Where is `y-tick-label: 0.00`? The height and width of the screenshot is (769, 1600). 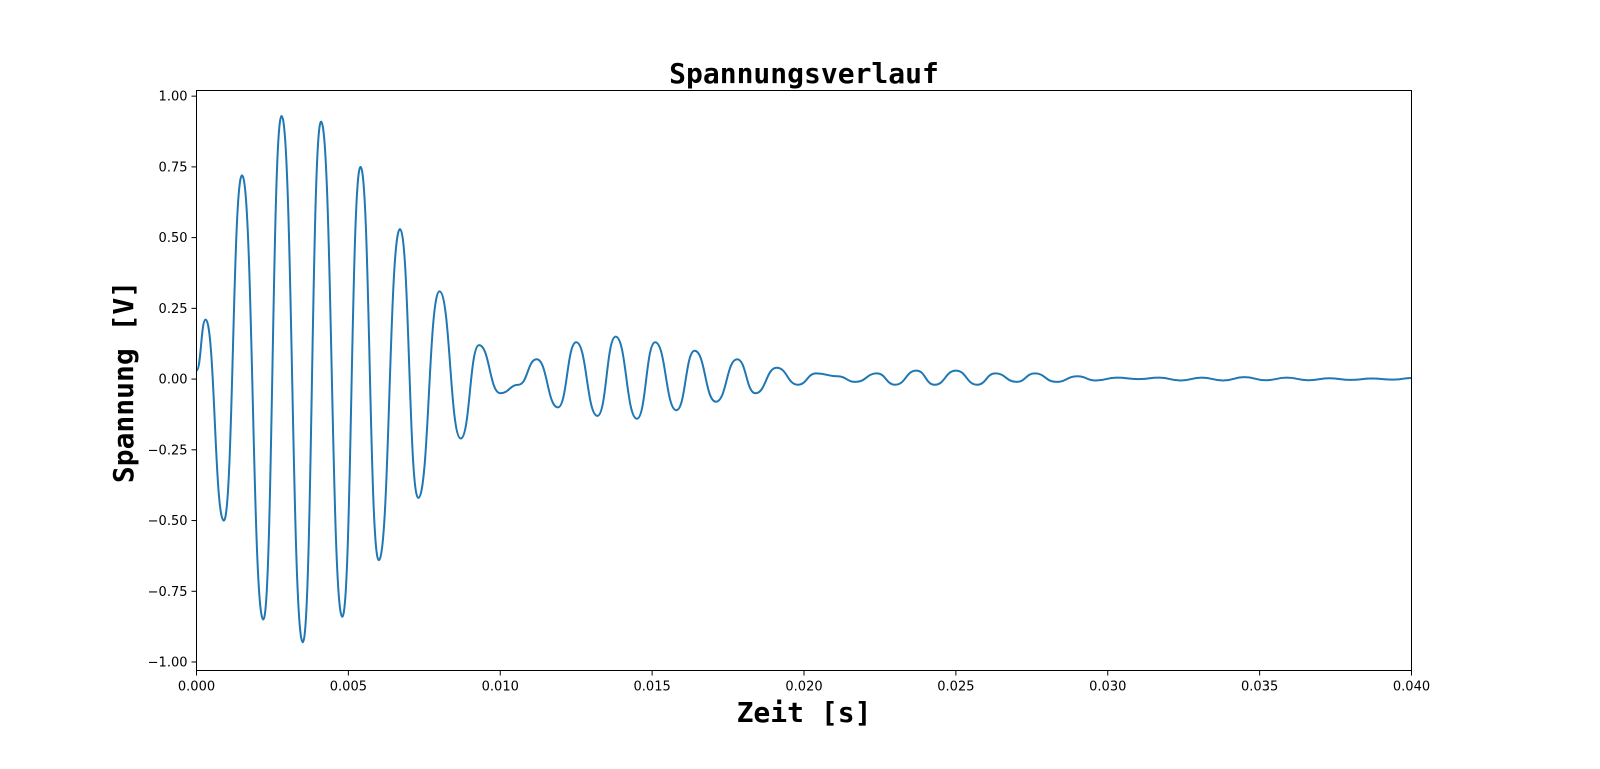
y-tick-label: 0.00 is located at coordinates (173, 380).